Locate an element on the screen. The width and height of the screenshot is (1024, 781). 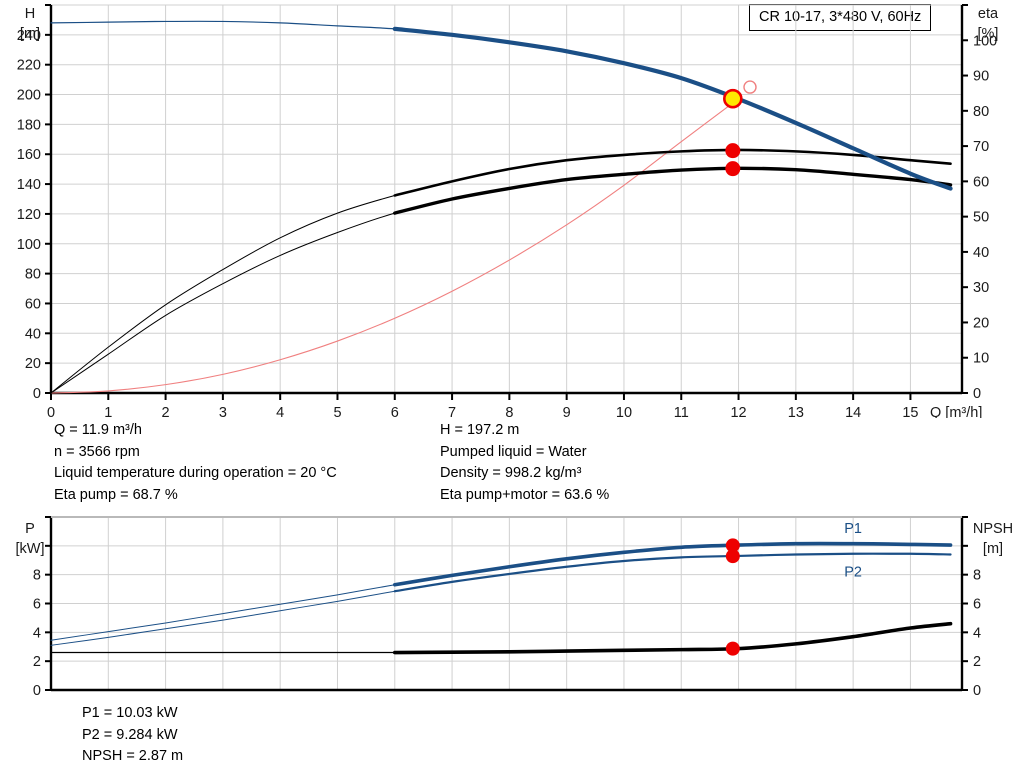
head-curve-bold is located at coordinates (672, 108).